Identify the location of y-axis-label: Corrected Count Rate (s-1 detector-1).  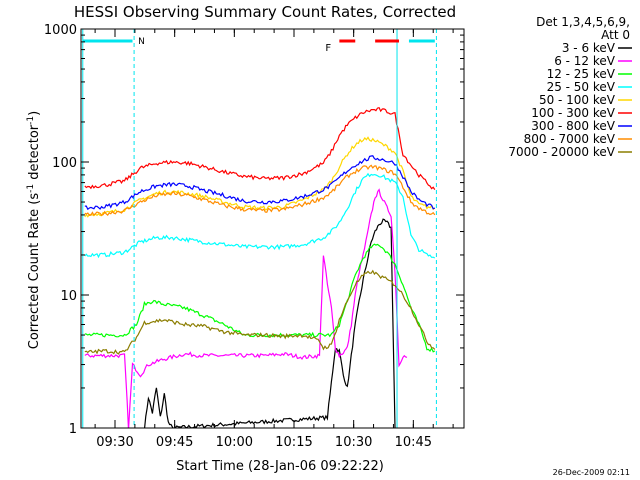
(34, 230).